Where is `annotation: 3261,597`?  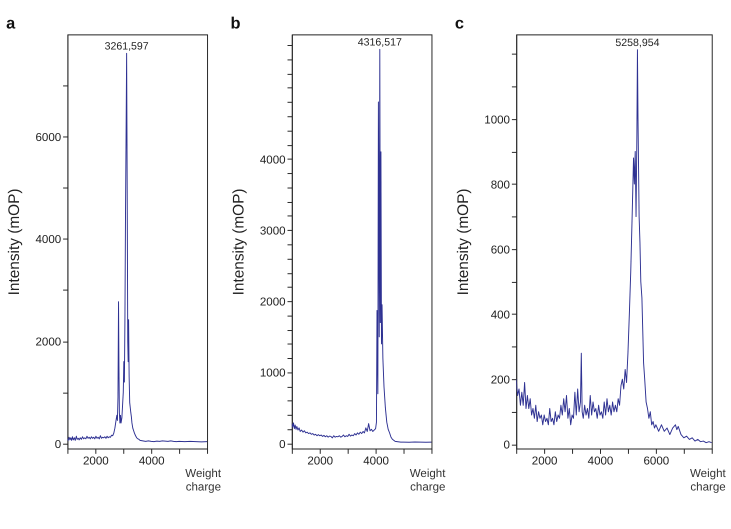 annotation: 3261,597 is located at coordinates (126, 46).